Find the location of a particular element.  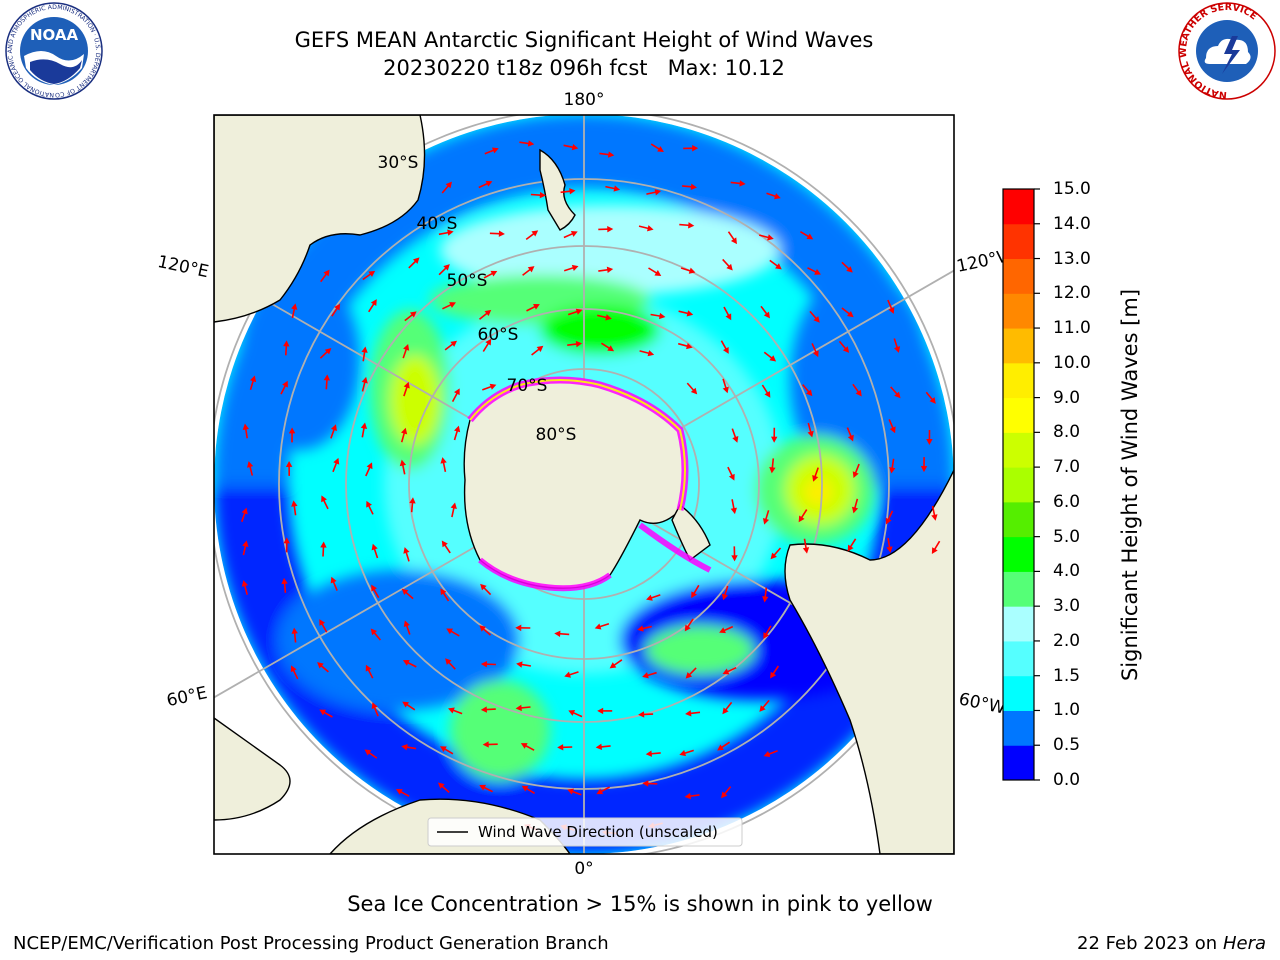

lat-label-80s: 80°S is located at coordinates (556, 435).